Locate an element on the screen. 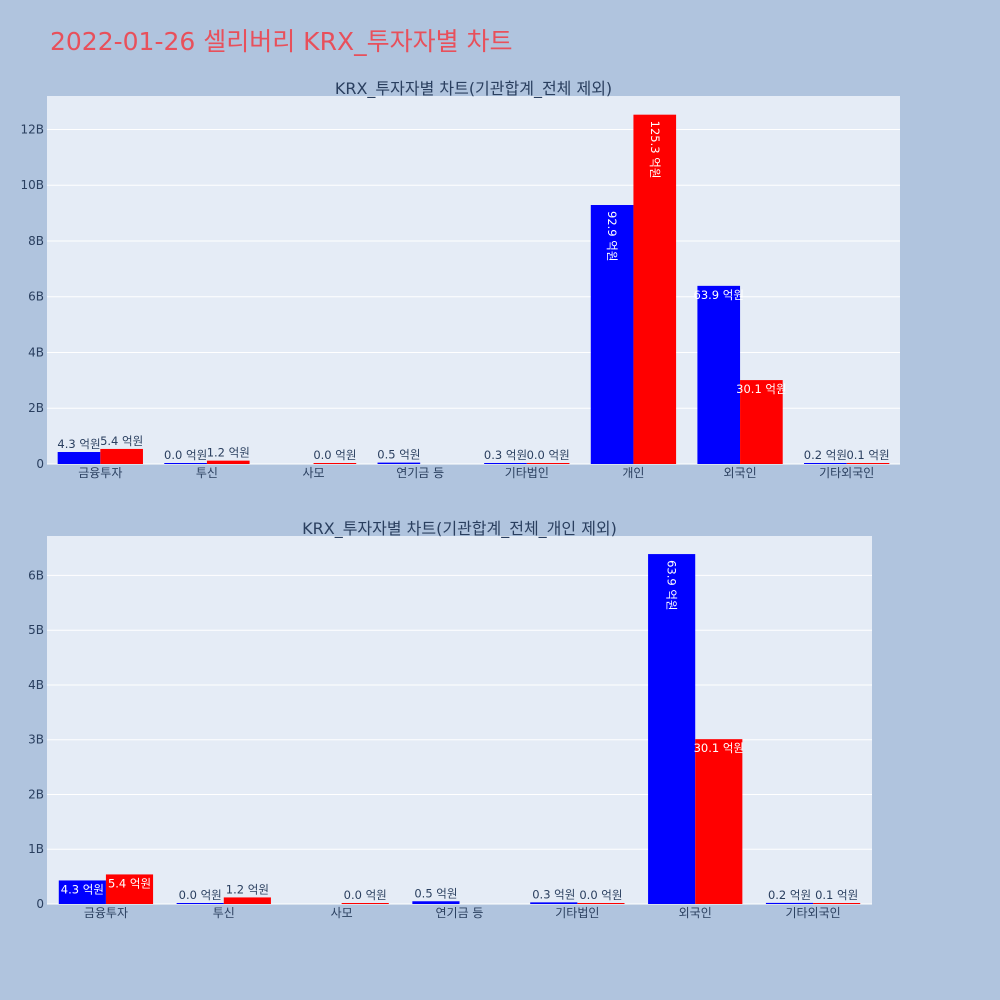  data-label: 92.9 억원 is located at coordinates (612, 236).